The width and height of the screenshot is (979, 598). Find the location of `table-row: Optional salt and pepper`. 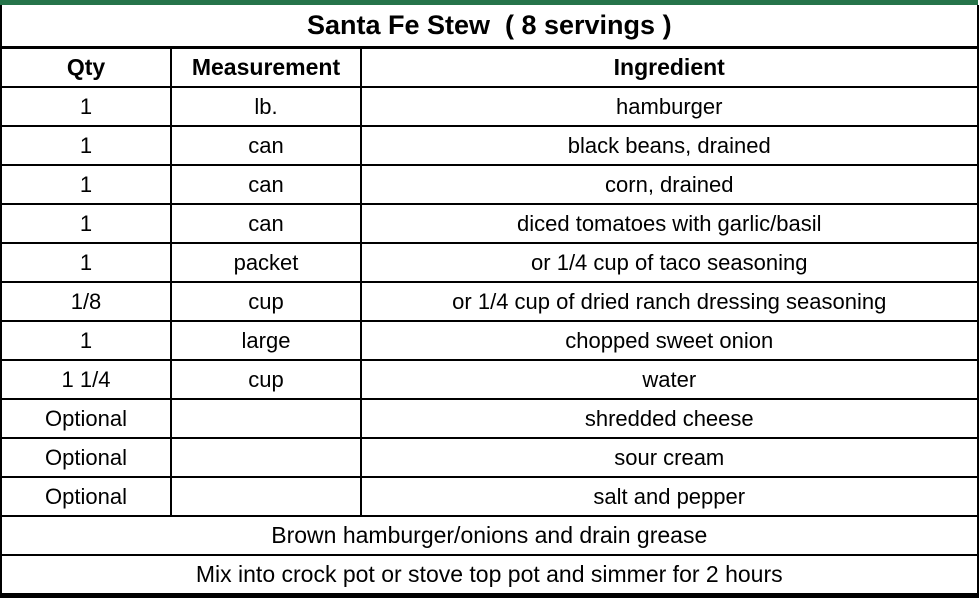

table-row: Optional salt and pepper is located at coordinates (489, 496).